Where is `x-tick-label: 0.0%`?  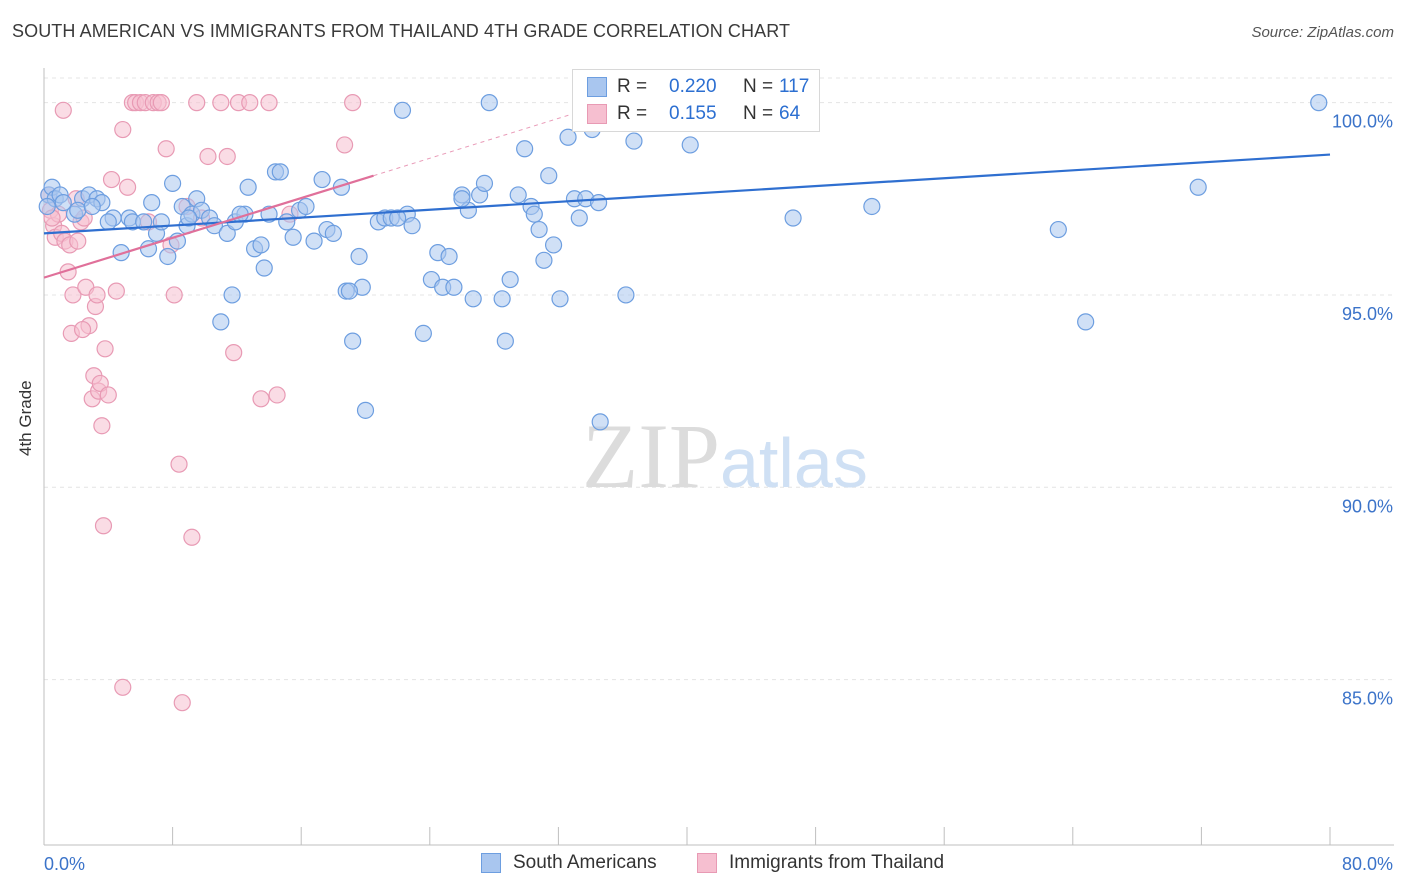
x-tick-label: 0.0% is located at coordinates (64, 864).